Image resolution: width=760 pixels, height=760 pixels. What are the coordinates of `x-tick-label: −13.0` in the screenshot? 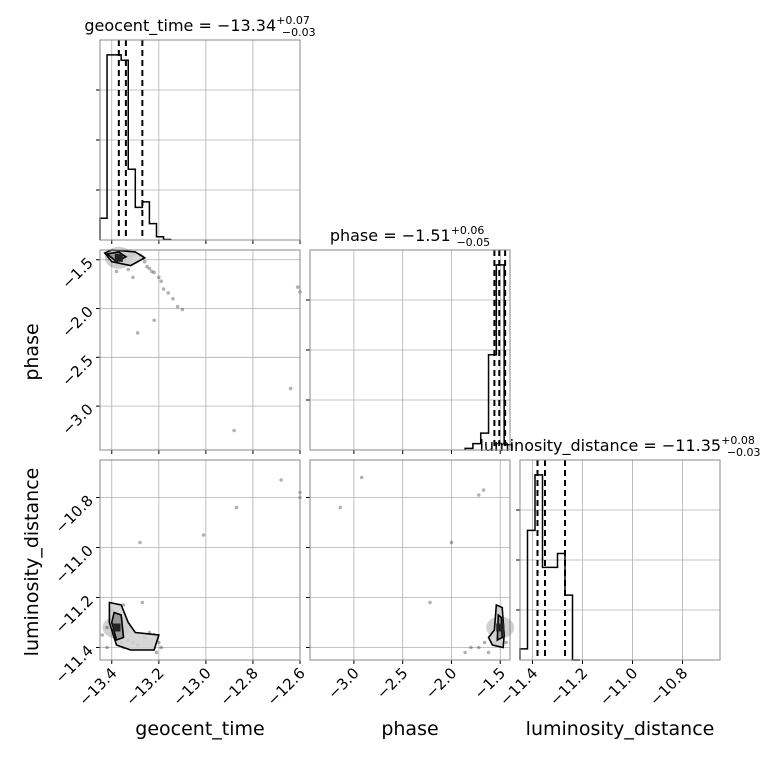 It's located at (191, 686).